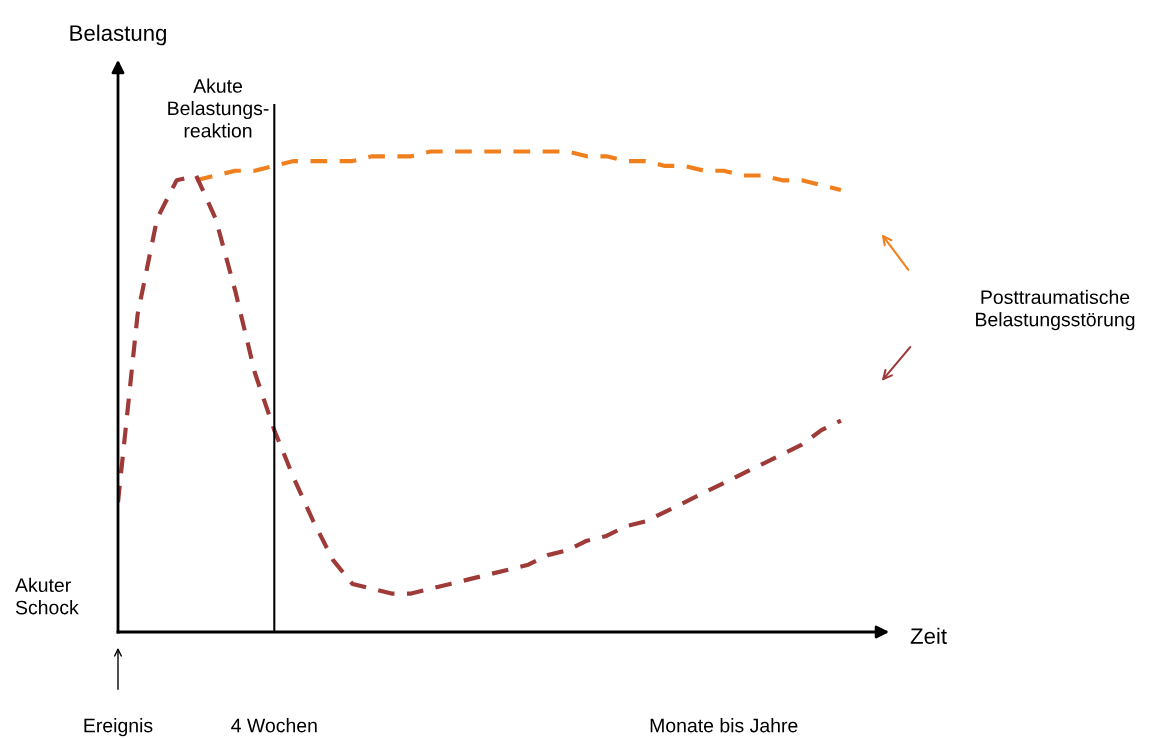  Describe the element at coordinates (1055, 310) in the screenshot. I see `text: Posttraumatische Belastungsstörung` at that location.